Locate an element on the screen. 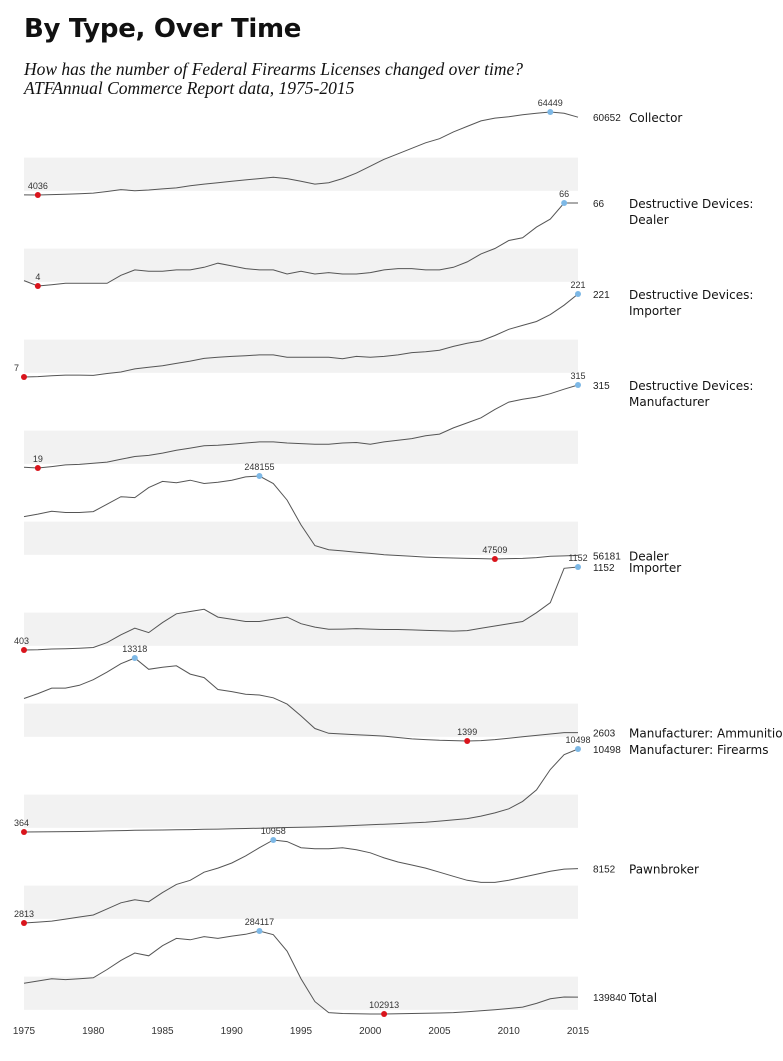  category-label: Pawnbroker is located at coordinates (664, 870).